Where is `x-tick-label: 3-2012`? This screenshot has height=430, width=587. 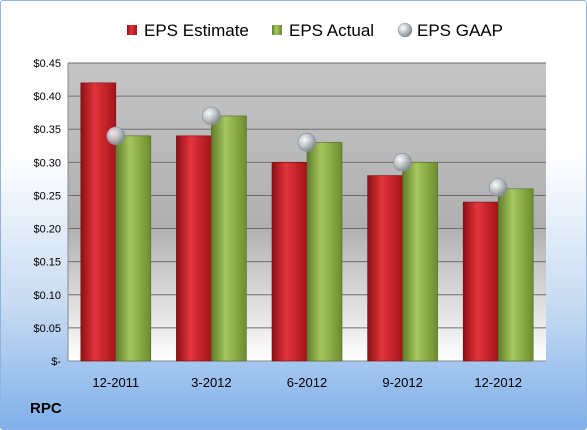 x-tick-label: 3-2012 is located at coordinates (211, 382).